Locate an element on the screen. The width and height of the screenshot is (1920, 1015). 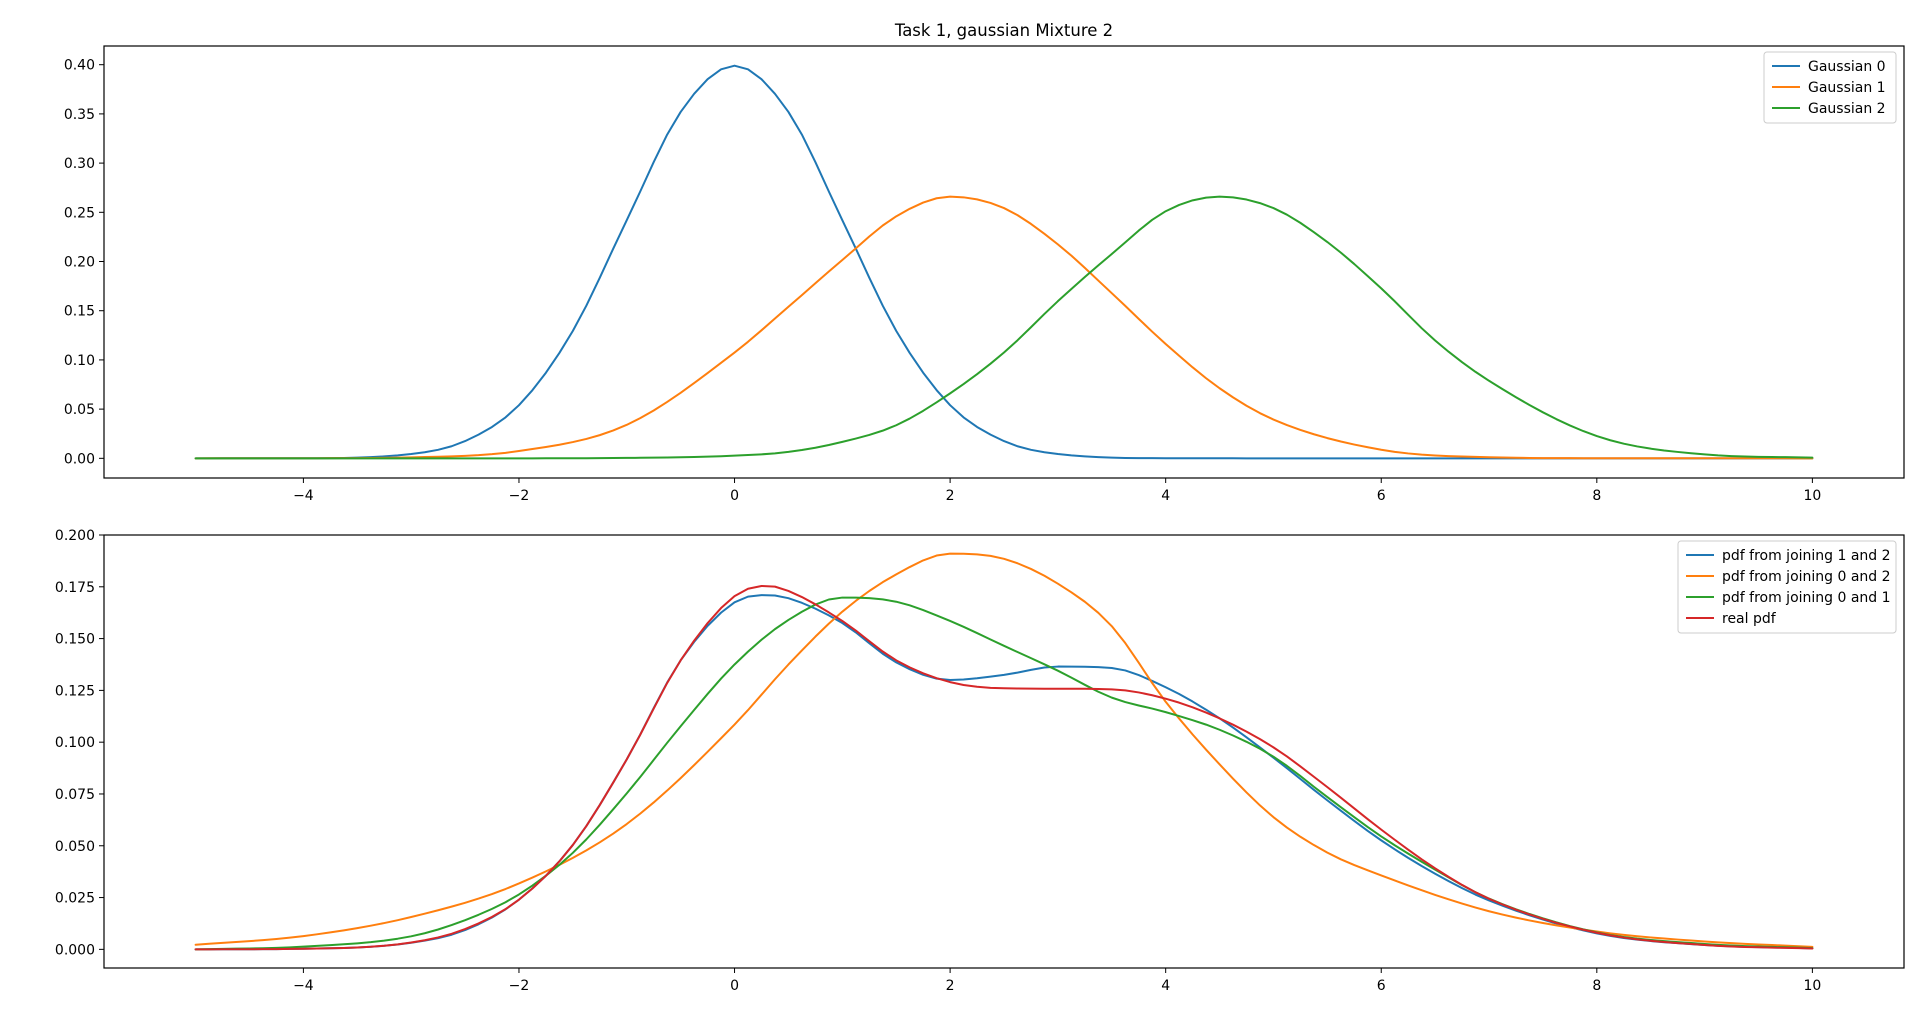
bottom-legend-label: pdf from joining 0 and 2 is located at coordinates (1806, 577).